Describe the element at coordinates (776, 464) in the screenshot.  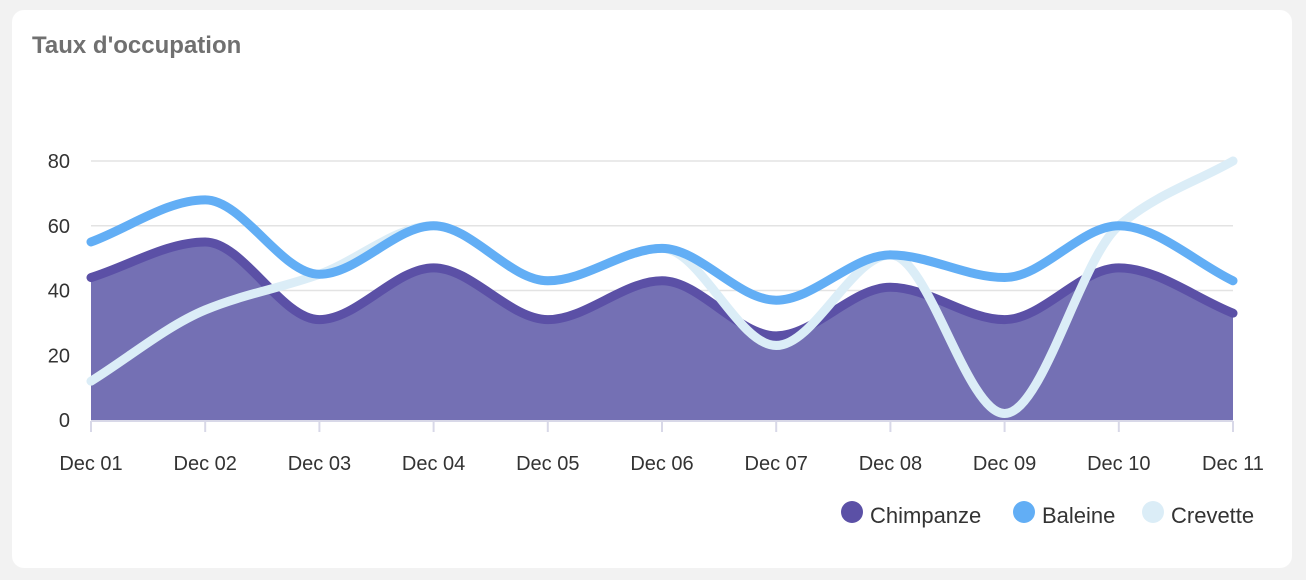
I see `x-tick-label: Dec 07` at that location.